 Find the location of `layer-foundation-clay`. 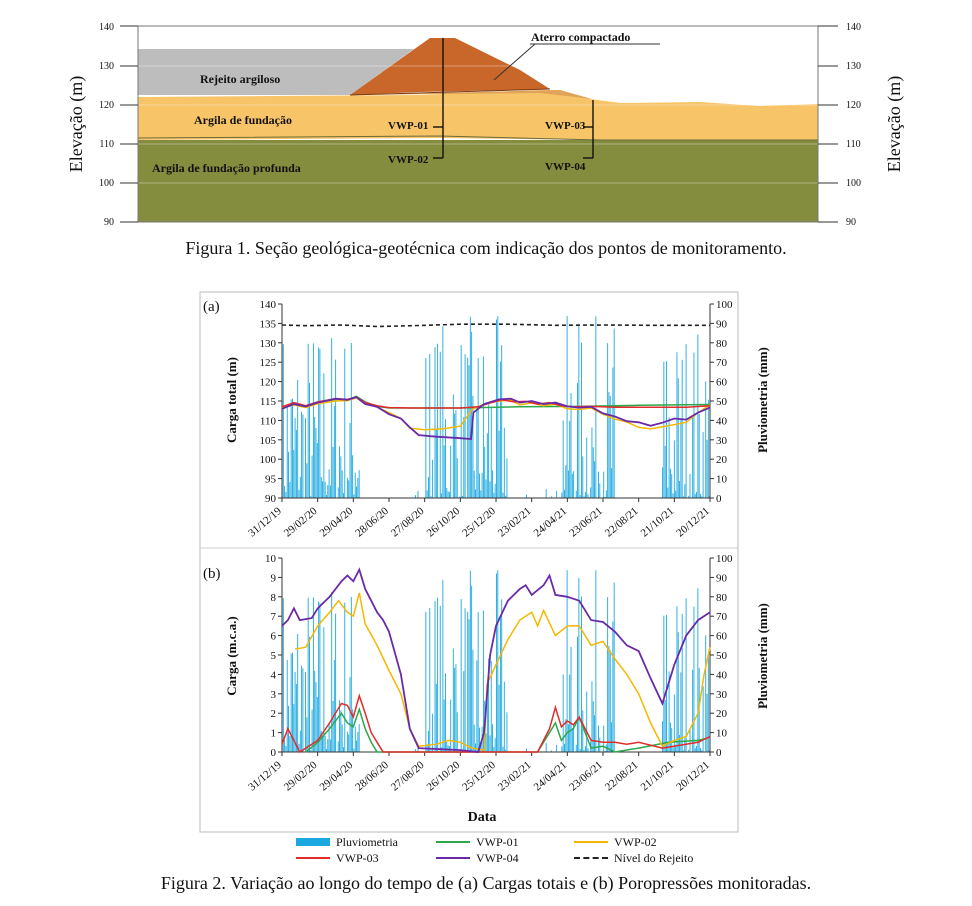

layer-foundation-clay is located at coordinates (478, 115).